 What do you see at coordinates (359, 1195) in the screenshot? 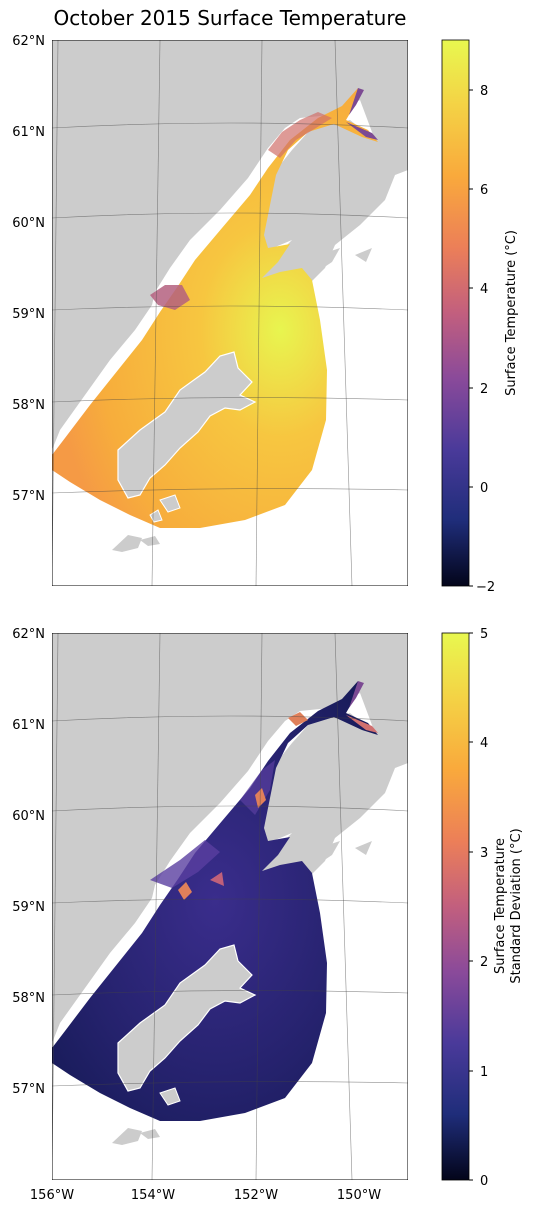
I see `lon-tick-label: 150°W` at bounding box center [359, 1195].